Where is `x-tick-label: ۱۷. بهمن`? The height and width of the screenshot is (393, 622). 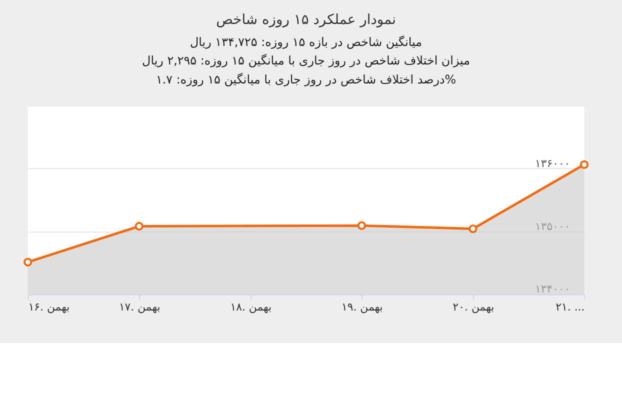 x-tick-label: ۱۷. بهمن is located at coordinates (139, 307).